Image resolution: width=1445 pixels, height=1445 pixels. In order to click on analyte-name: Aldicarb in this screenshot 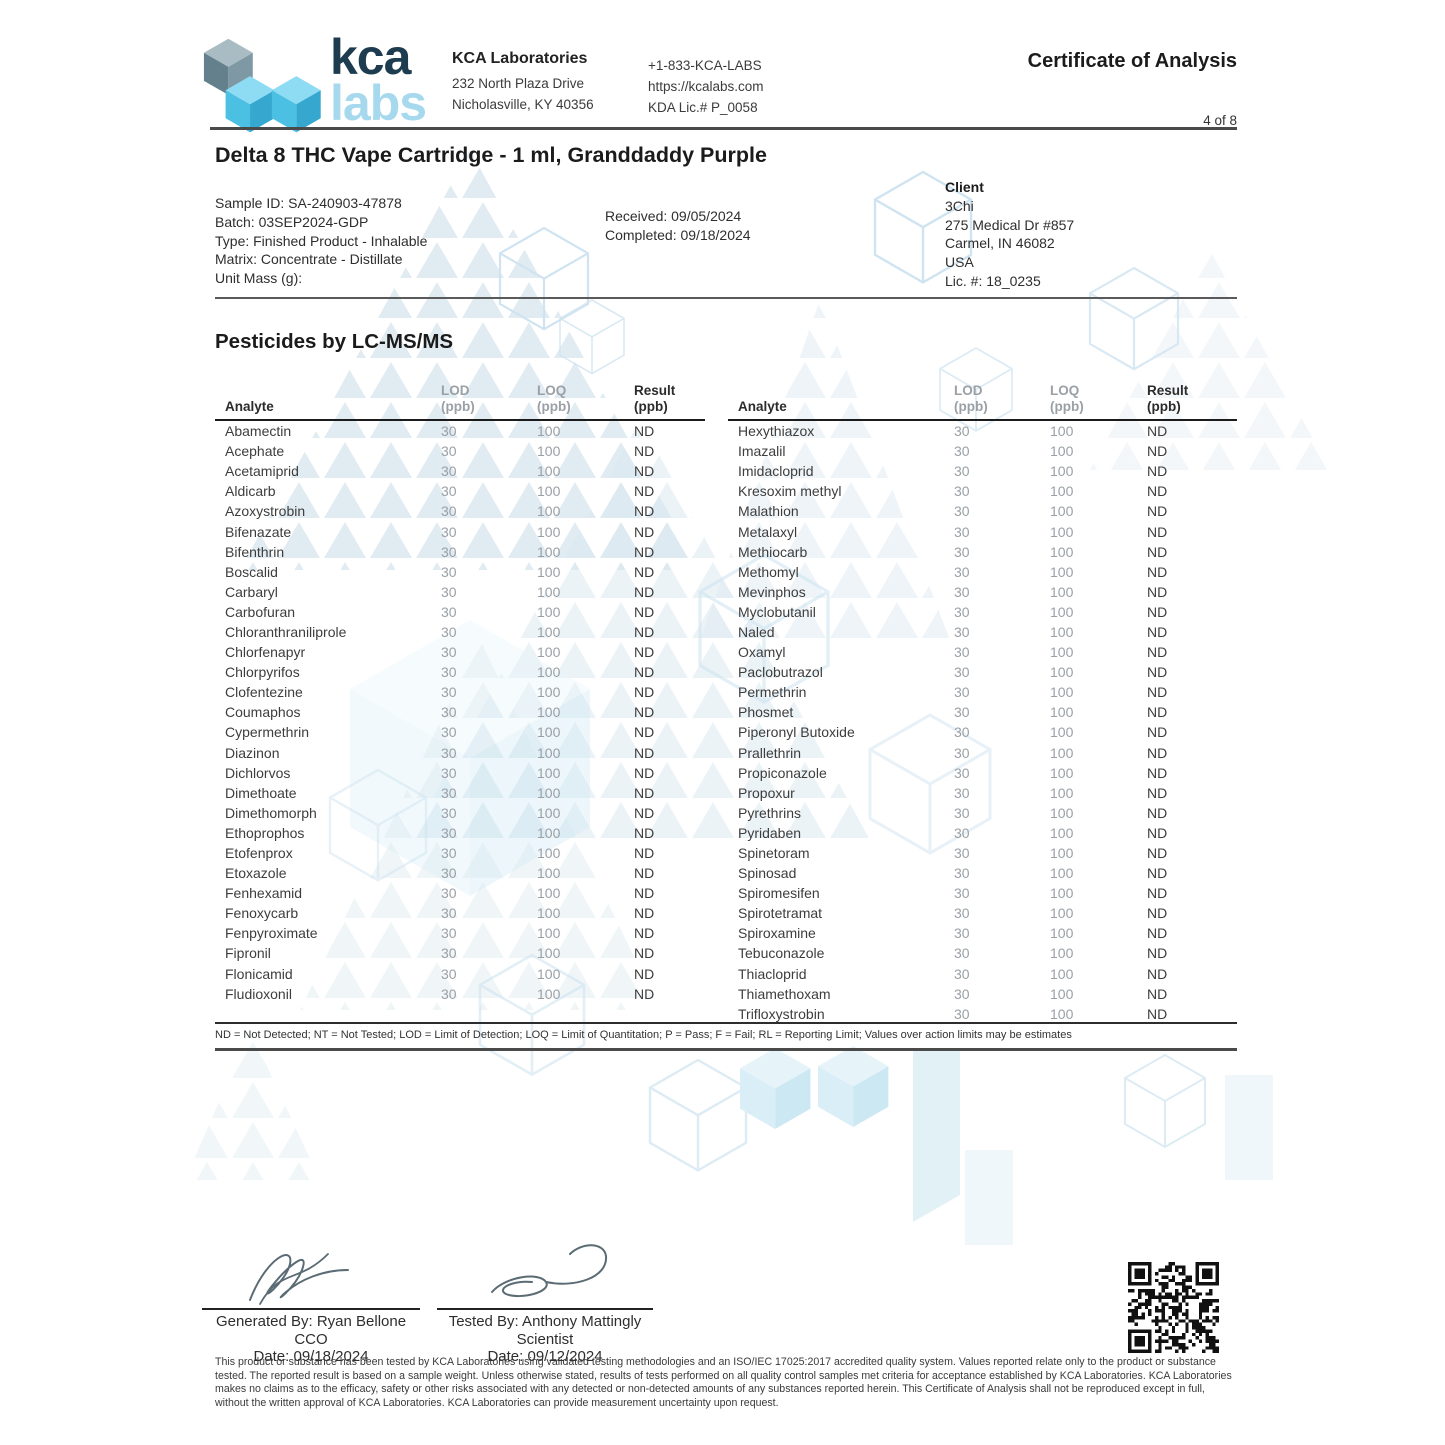, I will do `click(250, 491)`.